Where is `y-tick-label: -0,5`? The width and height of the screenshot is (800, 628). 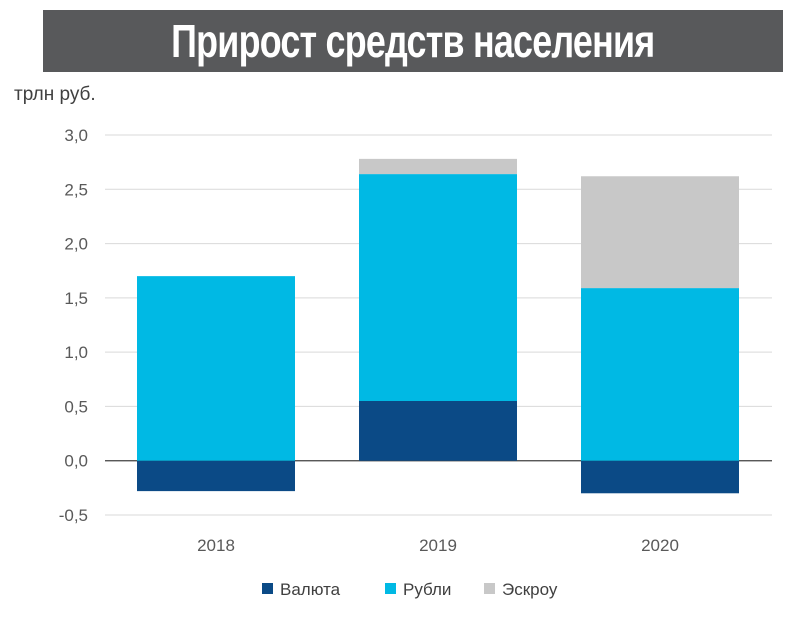 y-tick-label: -0,5 is located at coordinates (73, 515).